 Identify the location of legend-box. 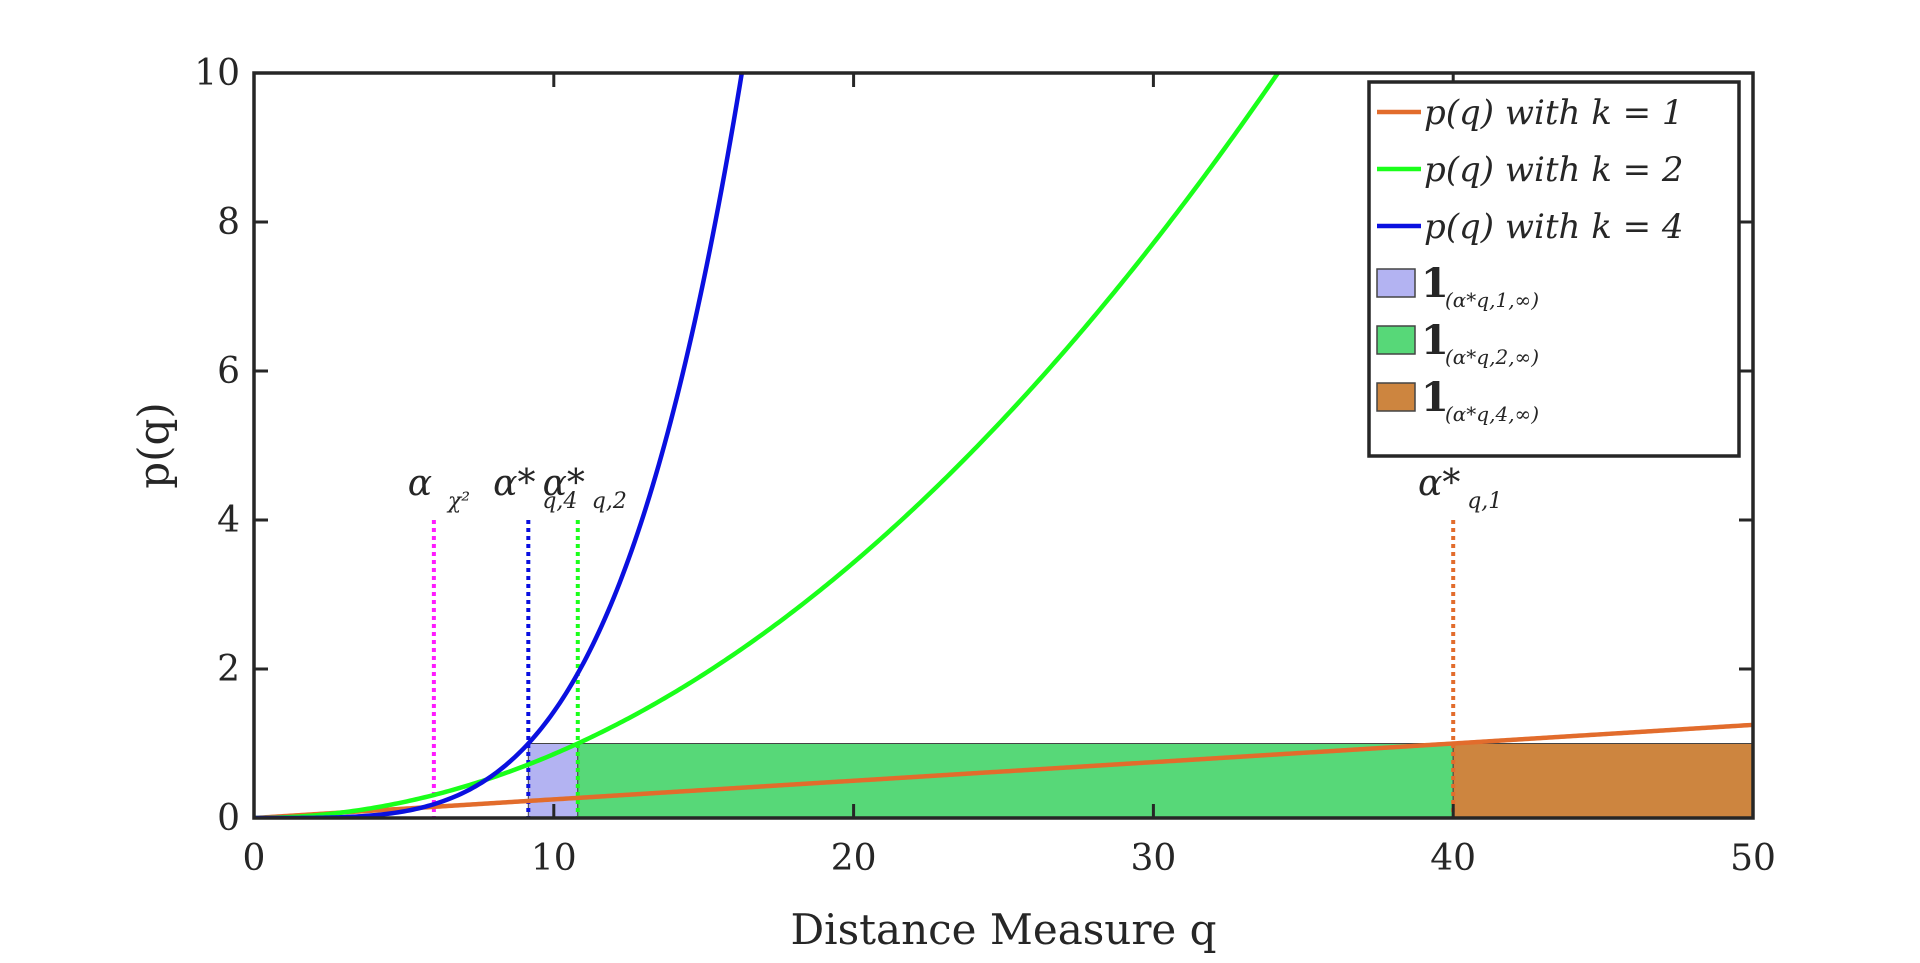
(1554, 269).